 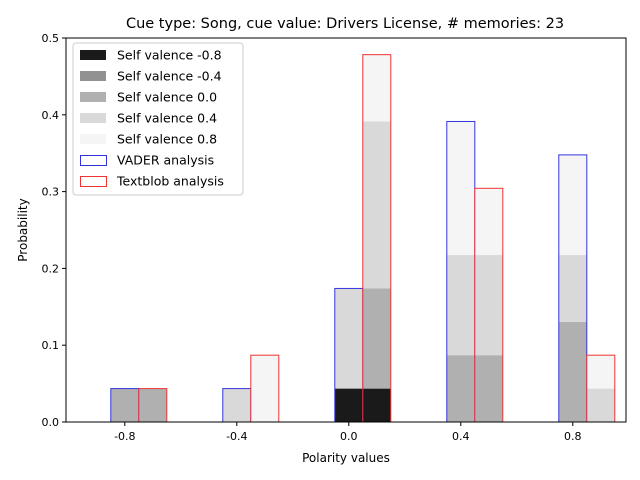 I want to click on x-axis: -0.8 -0.4 0.0 0.4 0.8, so click(x=348, y=432).